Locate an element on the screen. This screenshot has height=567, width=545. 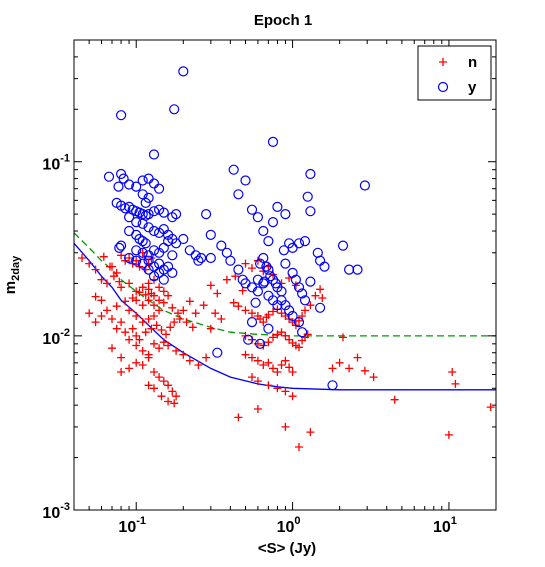
y-axis-label-main: m is located at coordinates (10, 287).